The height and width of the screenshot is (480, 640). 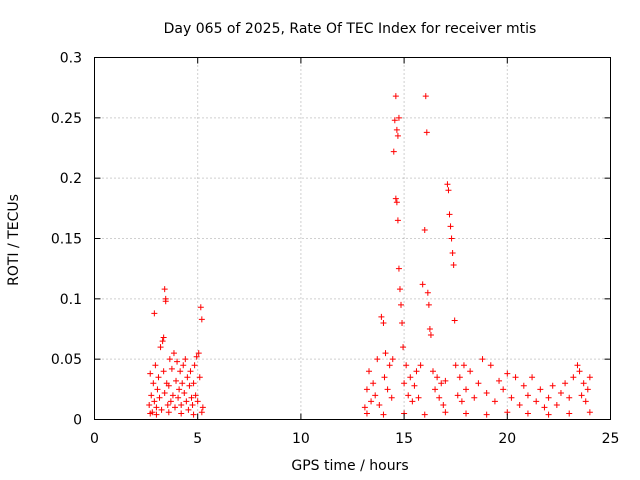 What do you see at coordinates (14, 240) in the screenshot?
I see `y-axis-title: ROTI / TECUs` at bounding box center [14, 240].